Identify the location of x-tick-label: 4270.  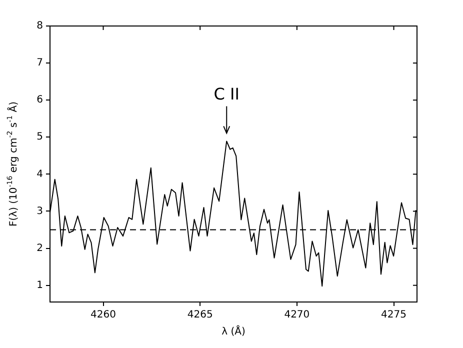
(297, 315).